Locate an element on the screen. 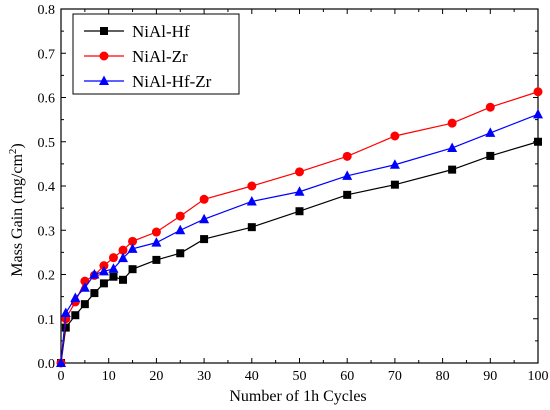 The image size is (550, 410). x-tick-label: 20 is located at coordinates (156, 376).